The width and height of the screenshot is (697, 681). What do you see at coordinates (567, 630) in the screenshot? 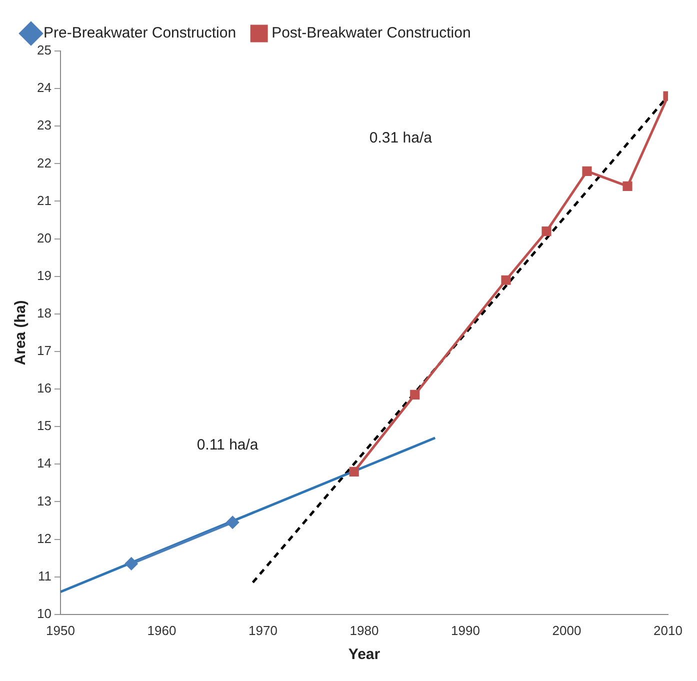
I see `x-tick-label: 2000` at bounding box center [567, 630].